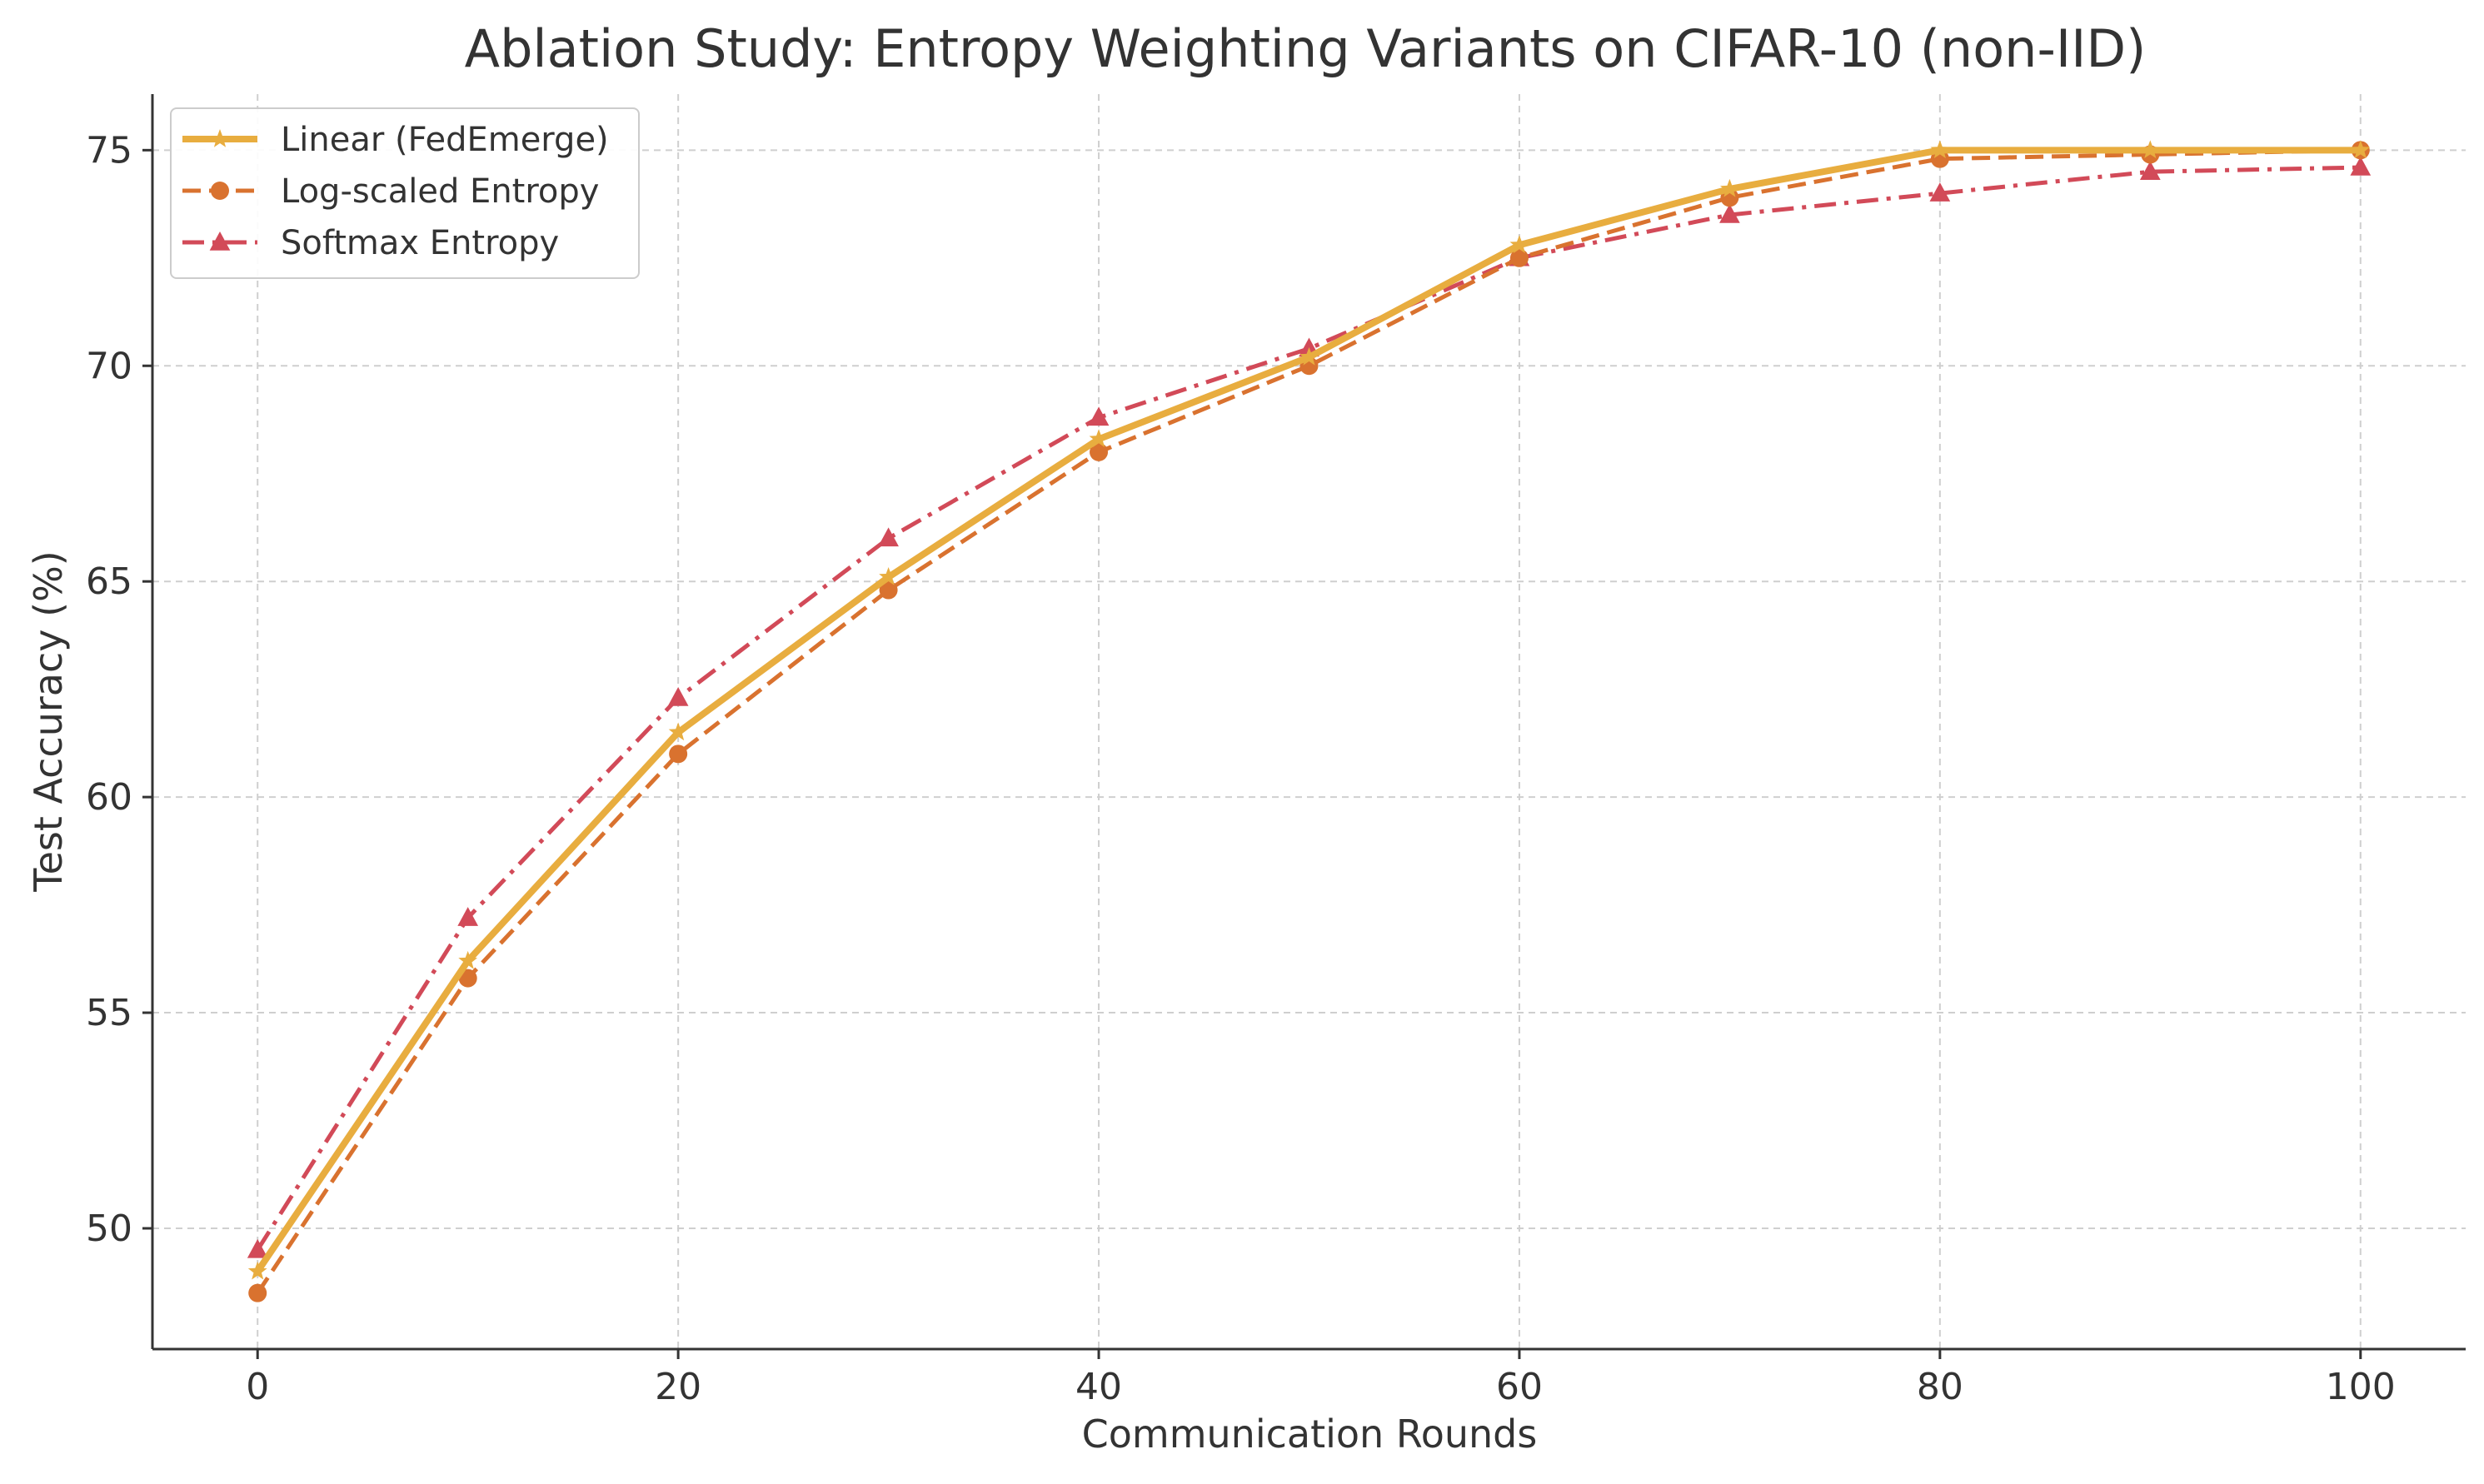 Image resolution: width=2484 pixels, height=1484 pixels. What do you see at coordinates (109, 581) in the screenshot?
I see `y-tick-label: 65` at bounding box center [109, 581].